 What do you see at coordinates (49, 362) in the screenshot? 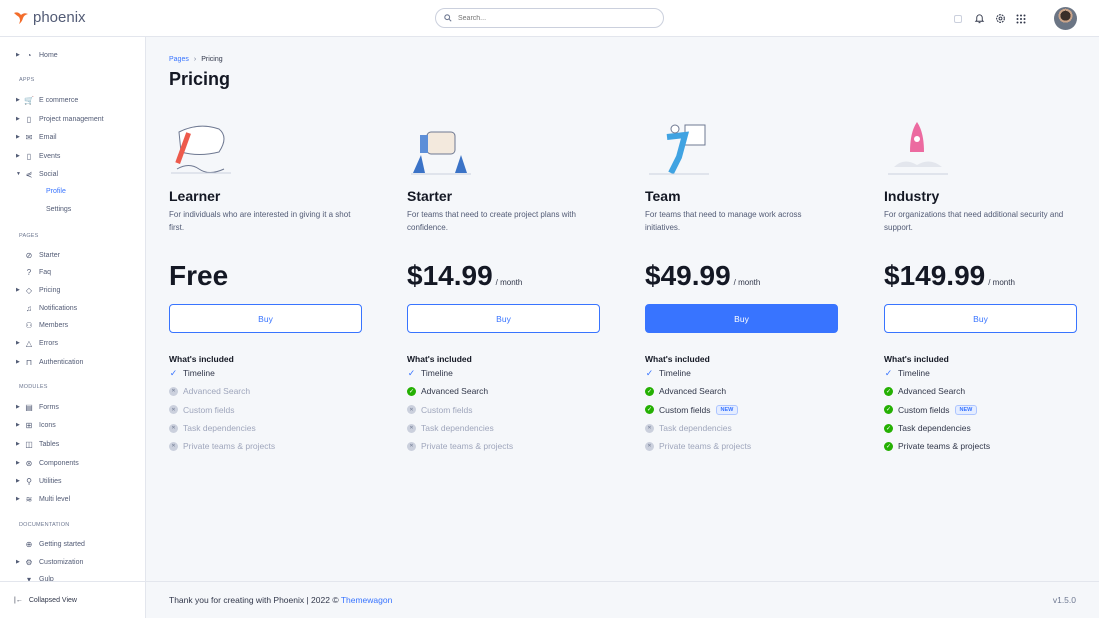
I see `sidebar-item-authentication: ▶ ⊓ Authentication` at bounding box center [49, 362].